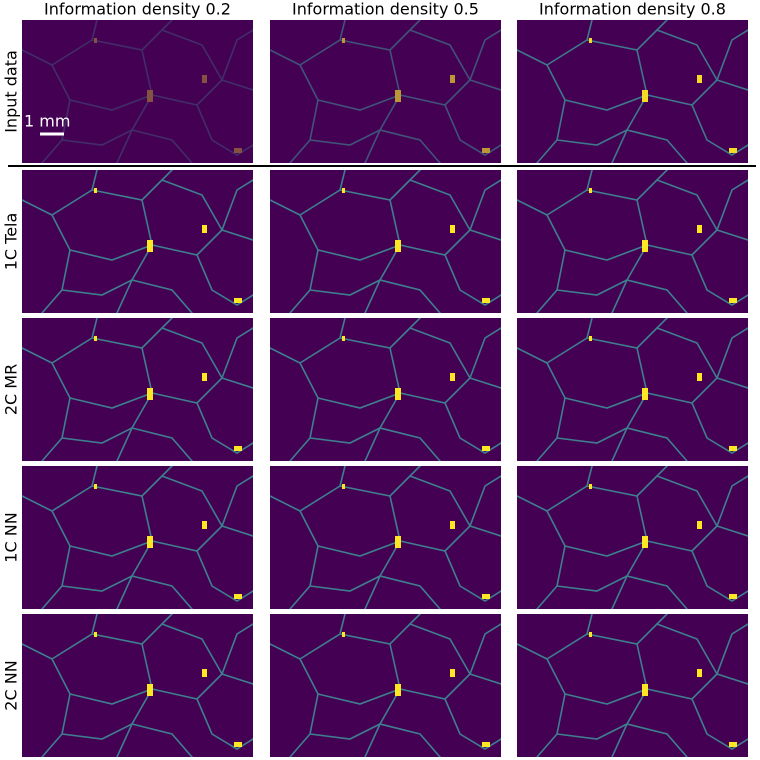  What do you see at coordinates (11, 242) in the screenshot?
I see `row-label: 1C Tela` at bounding box center [11, 242].